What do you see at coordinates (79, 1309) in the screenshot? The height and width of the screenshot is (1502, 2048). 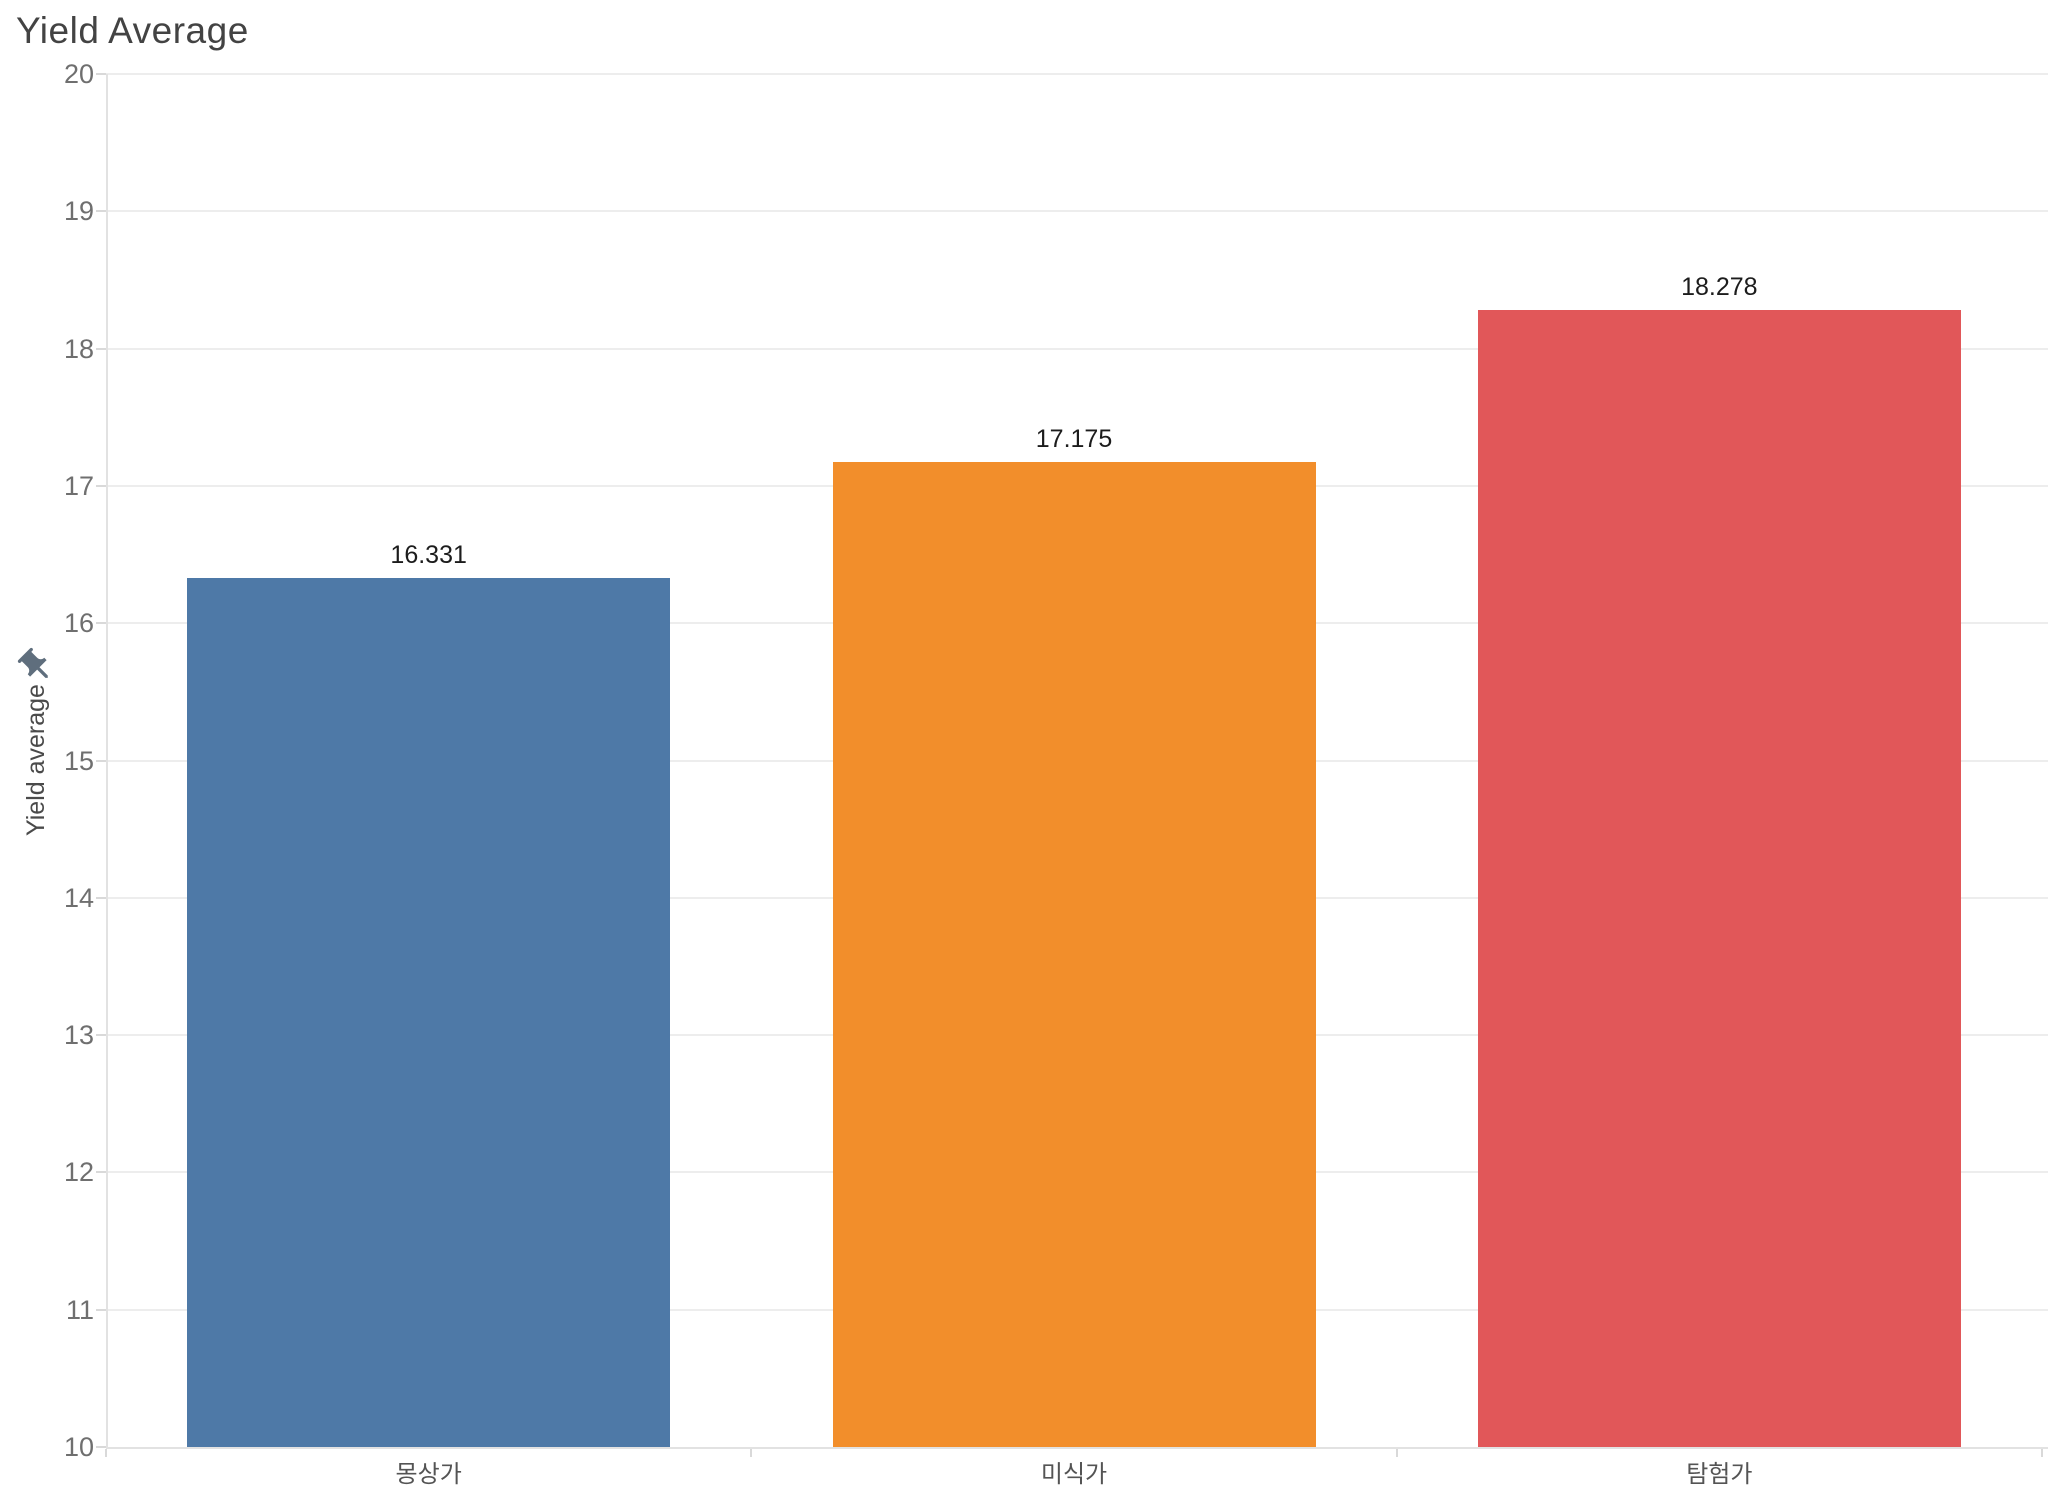 I see `y-tick-label: 11` at bounding box center [79, 1309].